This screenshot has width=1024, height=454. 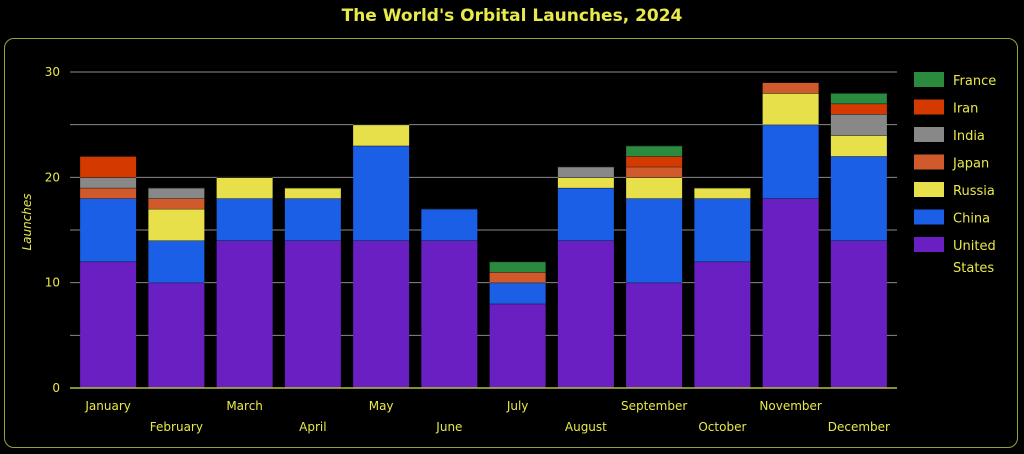 What do you see at coordinates (974, 191) in the screenshot?
I see `legend-label: Russia` at bounding box center [974, 191].